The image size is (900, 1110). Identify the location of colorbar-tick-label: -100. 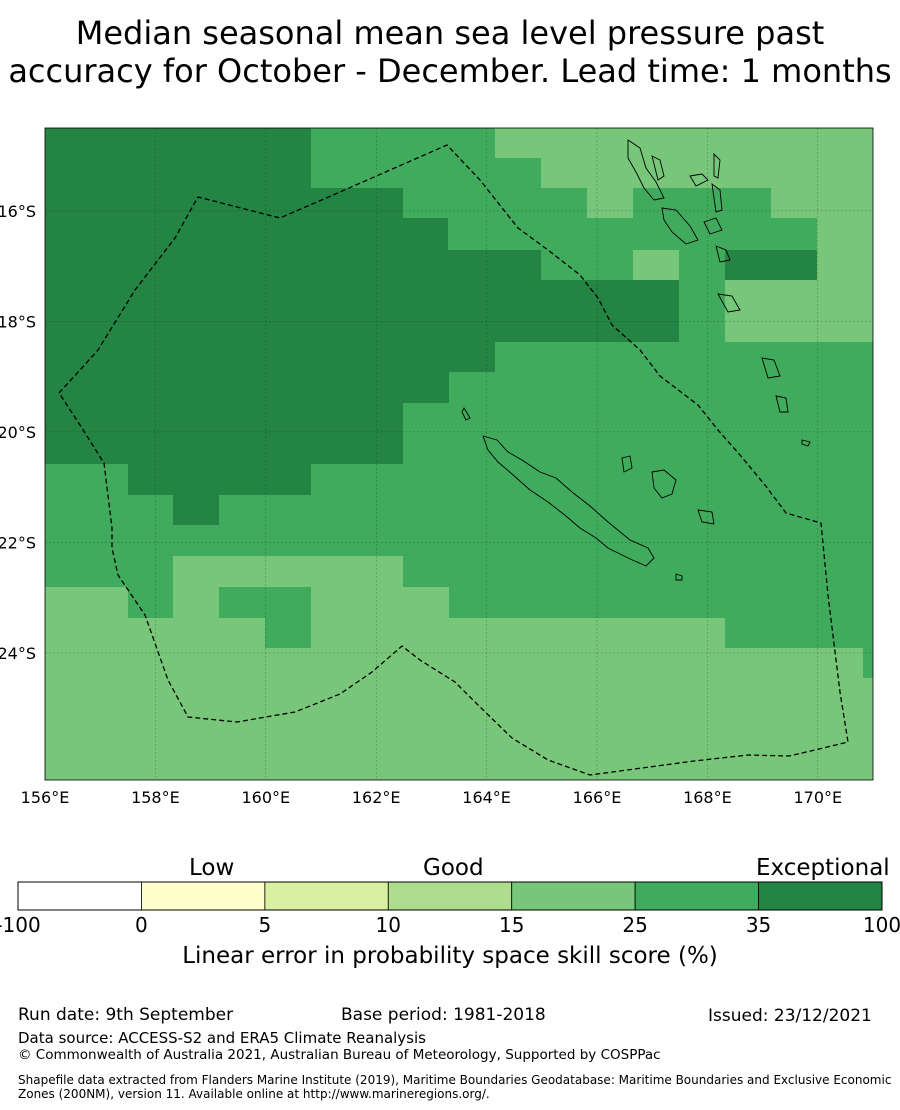
(20, 925).